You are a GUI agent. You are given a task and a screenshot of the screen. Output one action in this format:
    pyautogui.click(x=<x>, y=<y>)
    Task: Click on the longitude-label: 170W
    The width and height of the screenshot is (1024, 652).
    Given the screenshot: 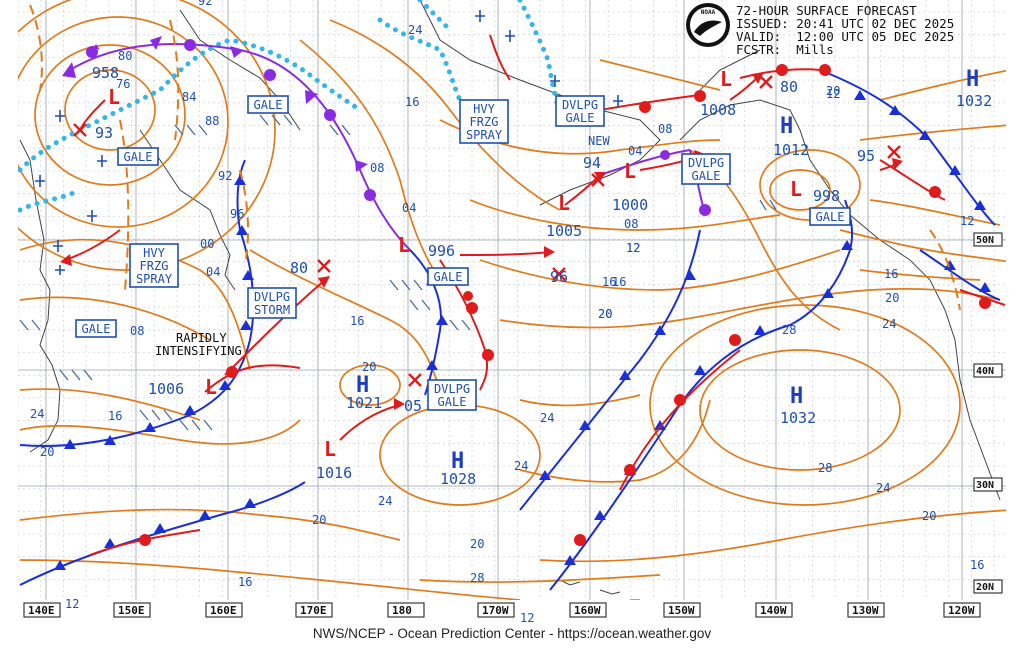 What is the action you would take?
    pyautogui.click(x=495, y=610)
    